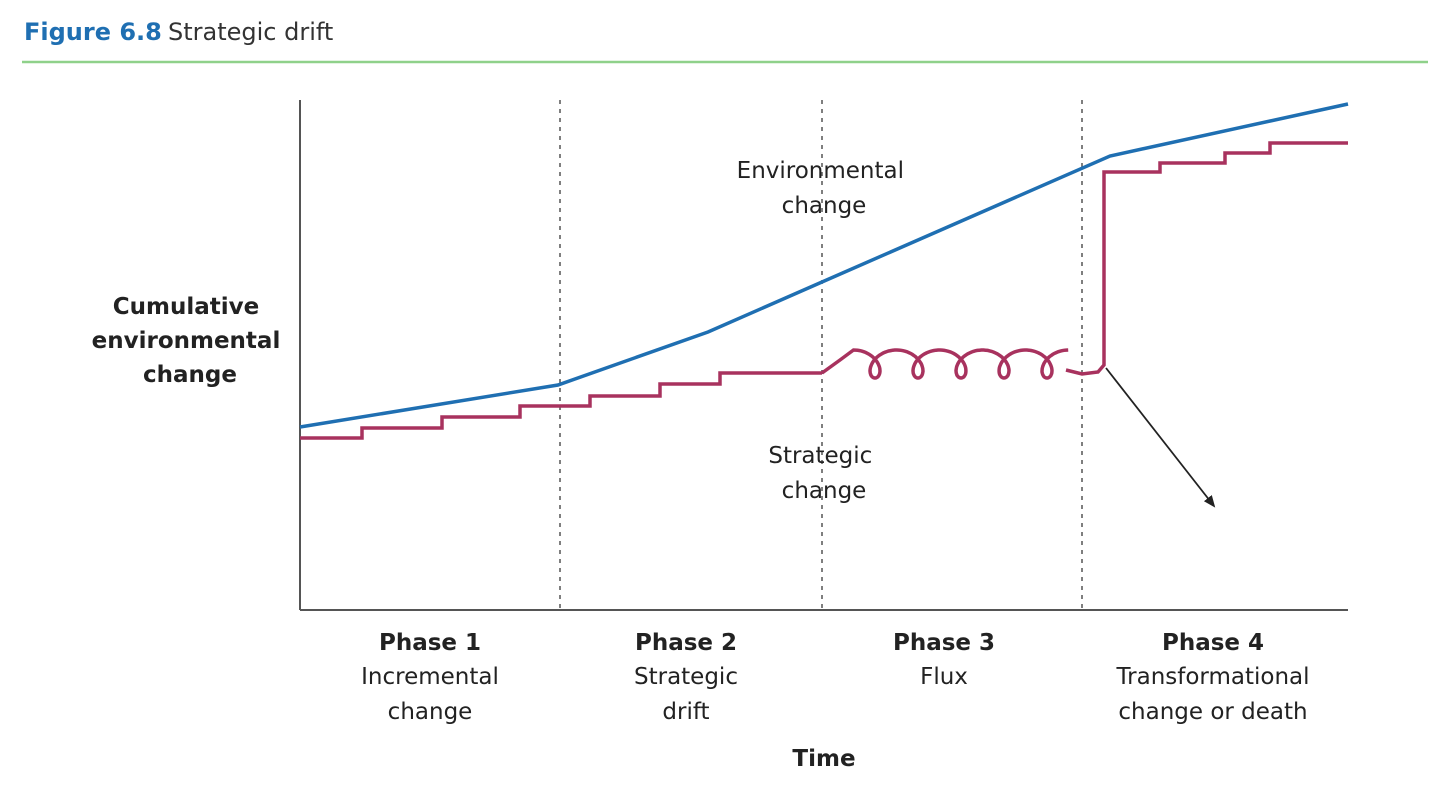 The height and width of the screenshot is (794, 1440). I want to click on y-axis-label-line: Cumulative, so click(186, 307).